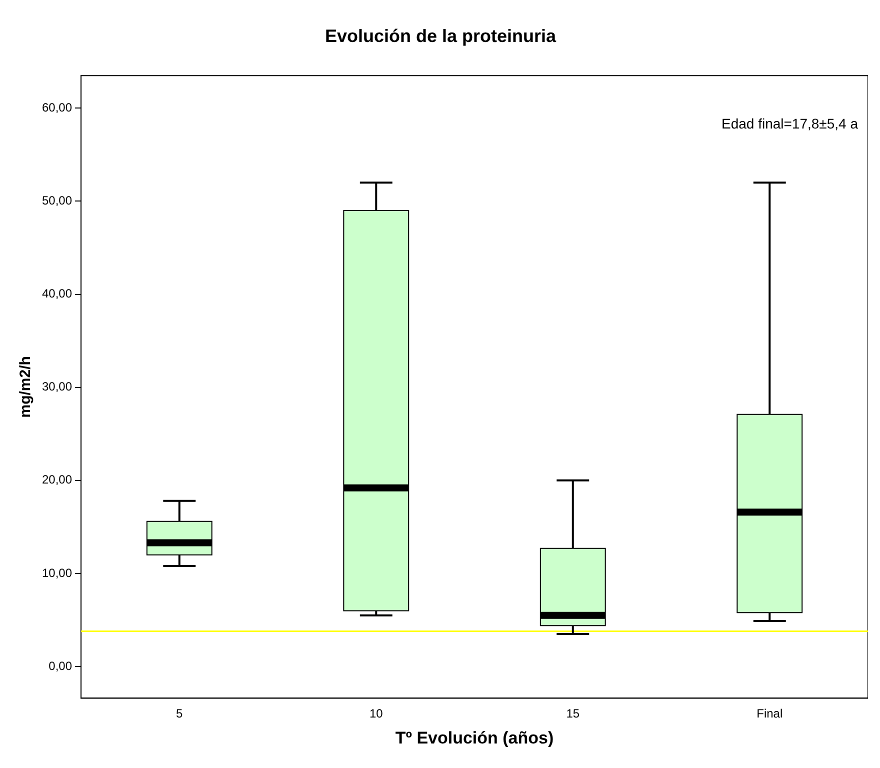 The width and height of the screenshot is (880, 768). Describe the element at coordinates (57, 107) in the screenshot. I see `y-tick-label: 60,00` at that location.